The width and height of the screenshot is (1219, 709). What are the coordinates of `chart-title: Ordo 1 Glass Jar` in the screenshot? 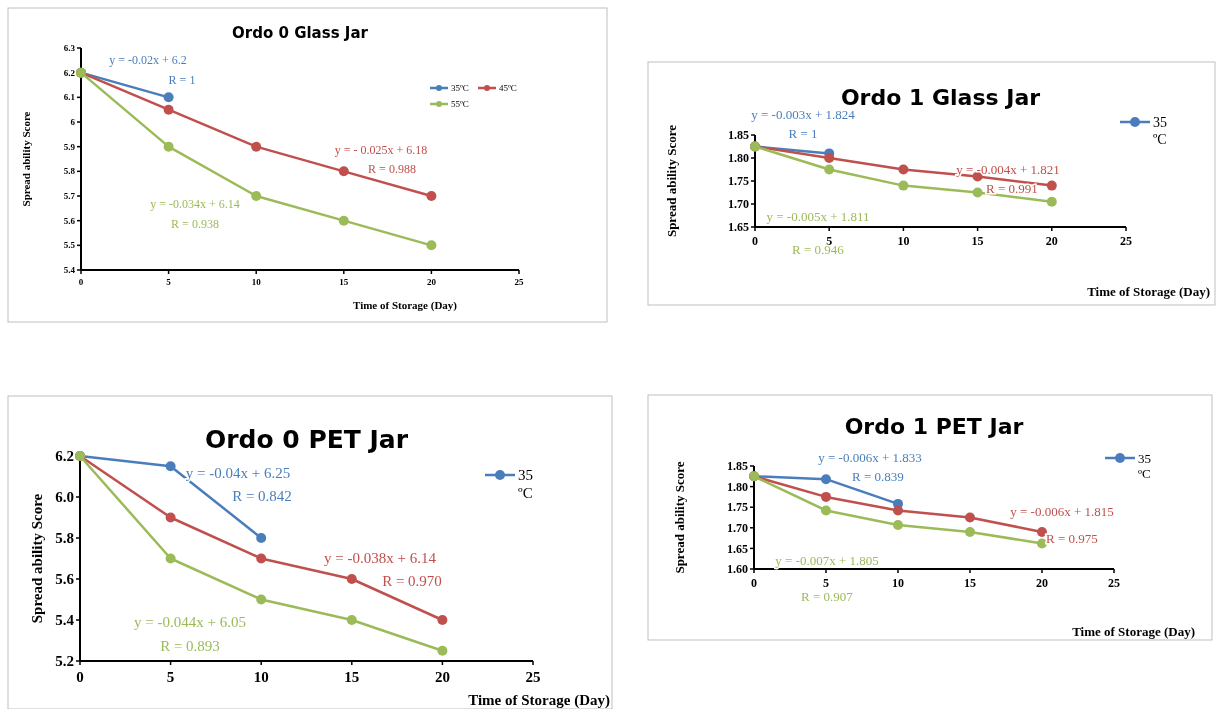 It's located at (940, 97).